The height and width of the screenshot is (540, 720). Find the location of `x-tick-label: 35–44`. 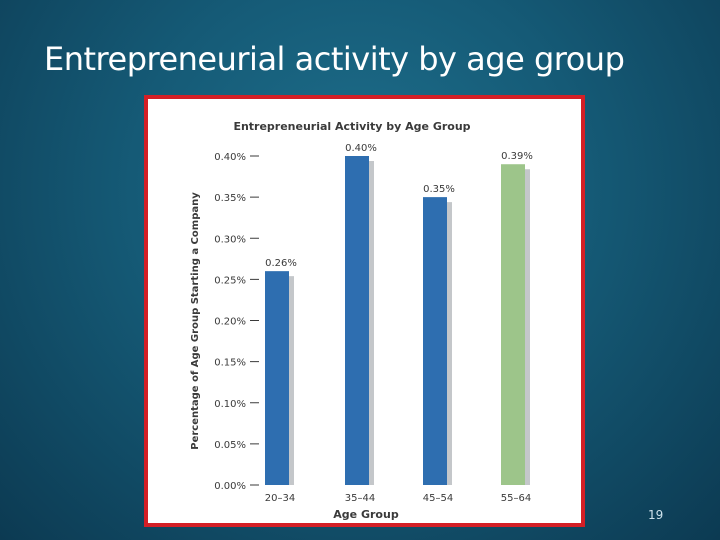

x-tick-label: 35–44 is located at coordinates (360, 498).